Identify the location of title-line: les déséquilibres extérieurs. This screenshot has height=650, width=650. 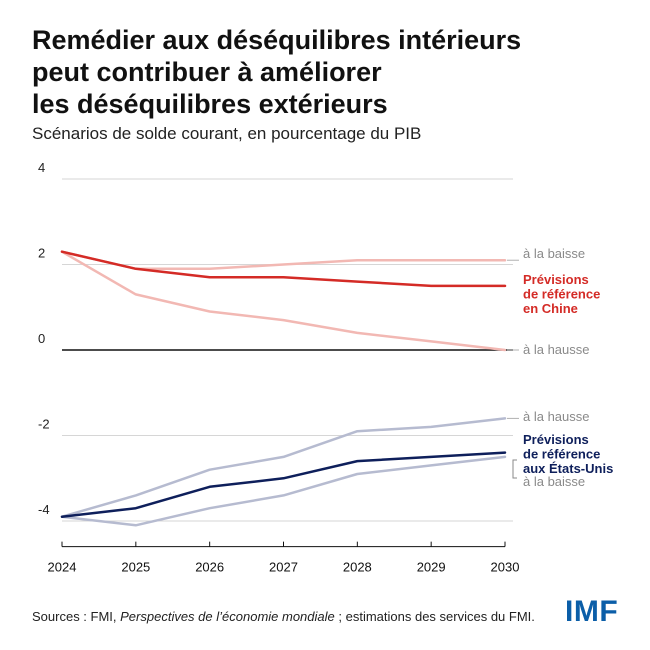
(210, 104).